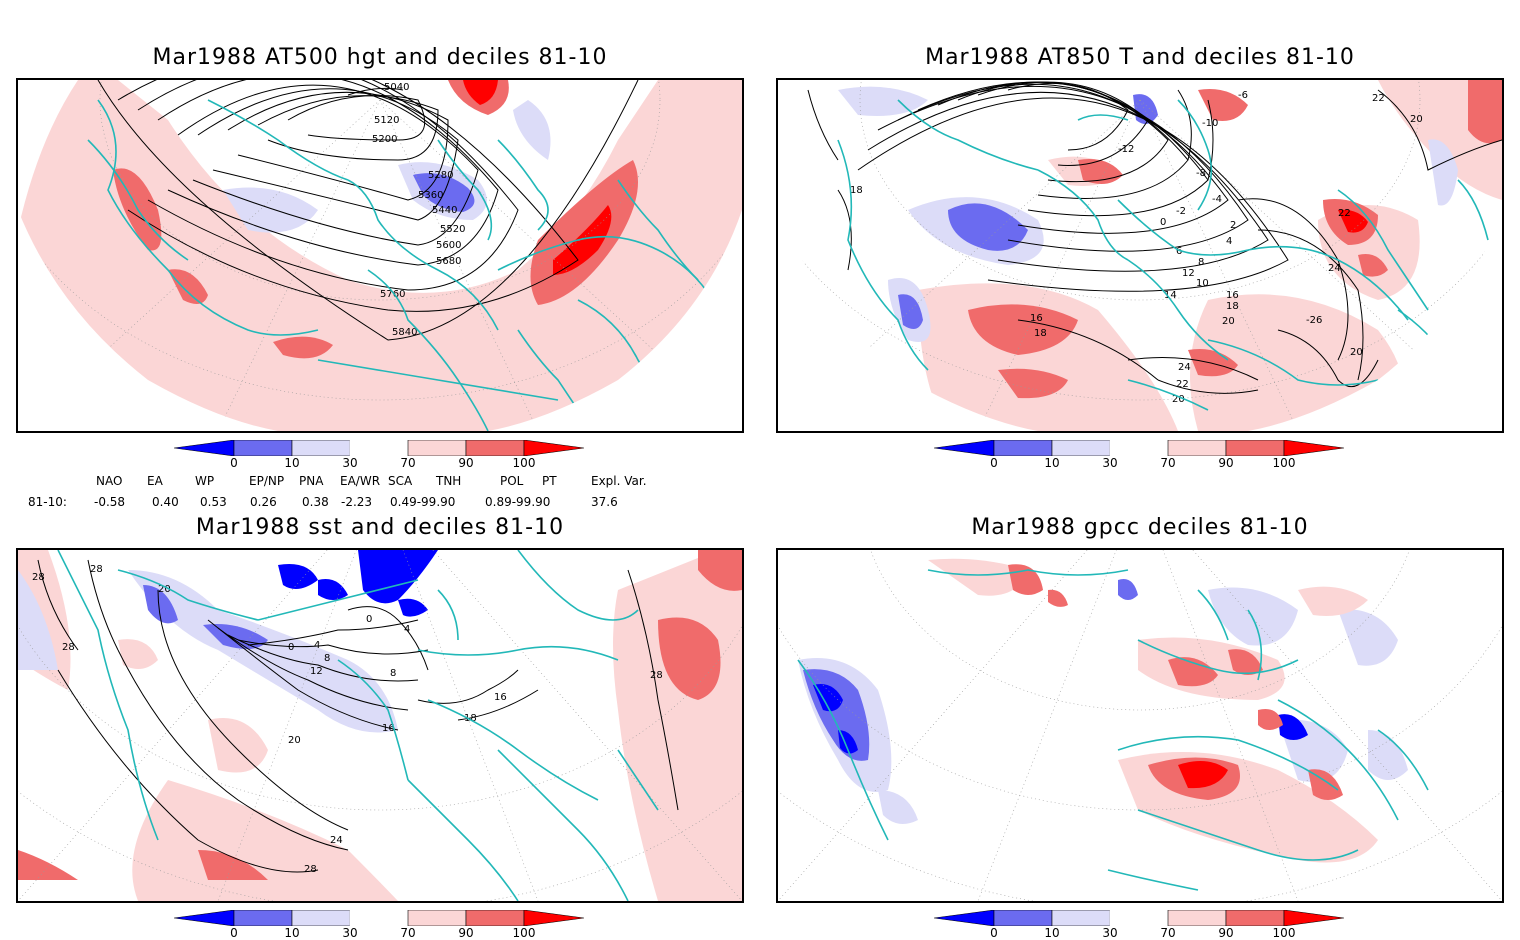 The height and width of the screenshot is (940, 1520). Describe the element at coordinates (384, 139) in the screenshot. I see `contour-label: 5200` at that location.